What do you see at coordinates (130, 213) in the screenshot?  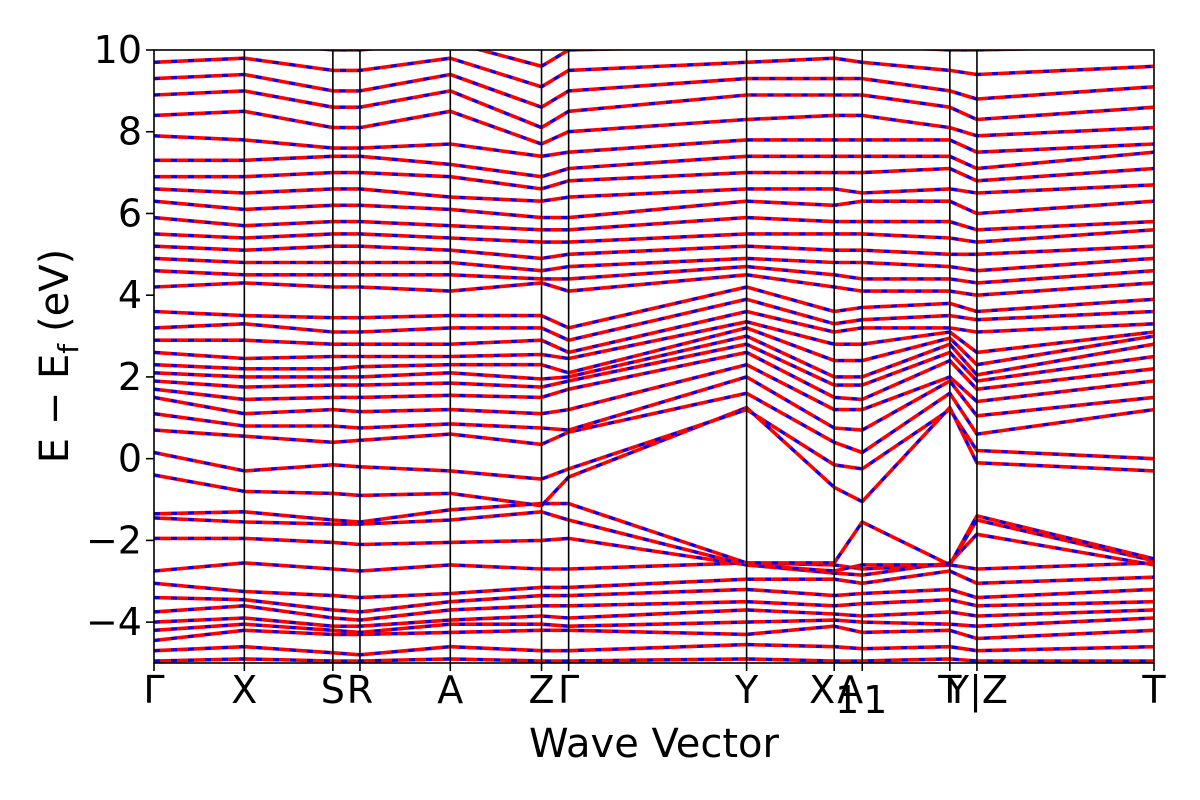 I see `y-tick-label: 6` at bounding box center [130, 213].